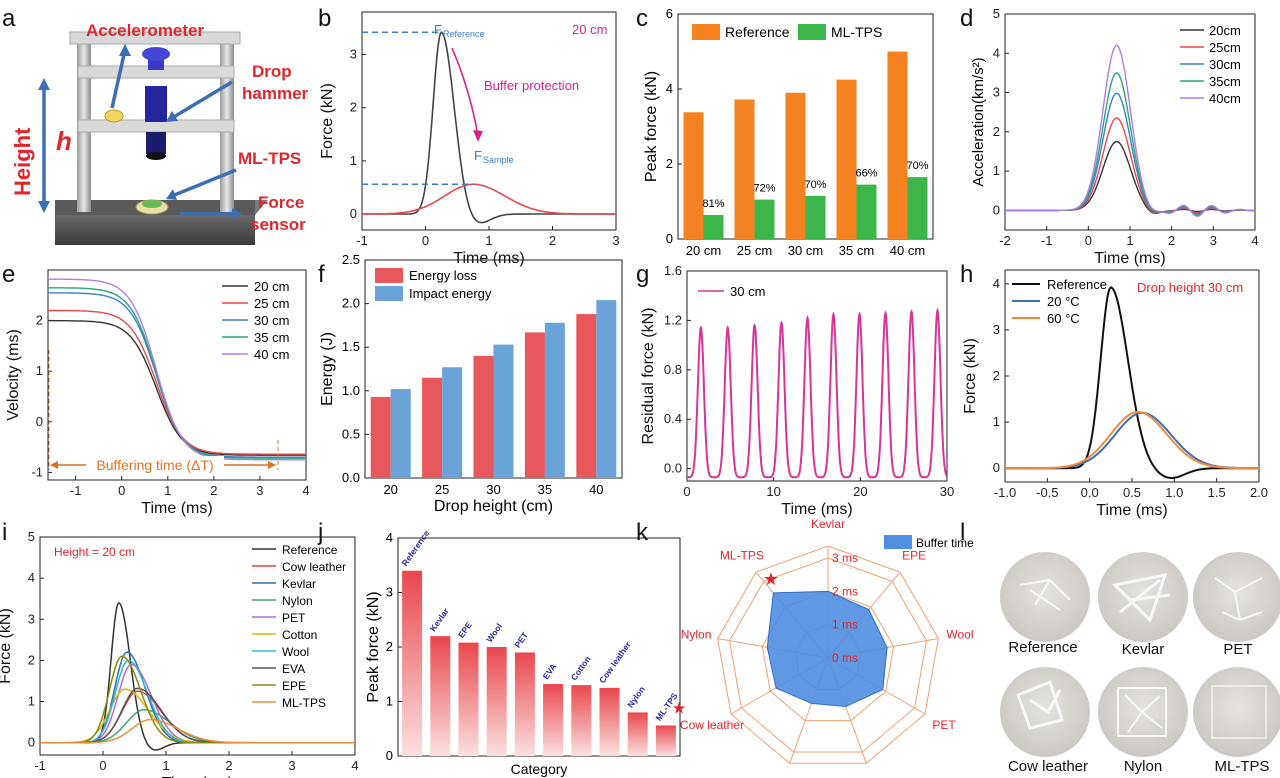 The height and width of the screenshot is (778, 1280). What do you see at coordinates (845, 558) in the screenshot?
I see `radar-ring-label: 3 ms` at bounding box center [845, 558].